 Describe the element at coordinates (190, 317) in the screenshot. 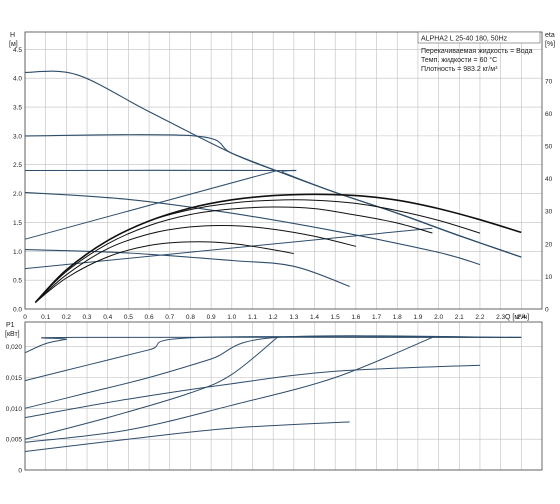

I see `x-tick-label: 0.8` at that location.